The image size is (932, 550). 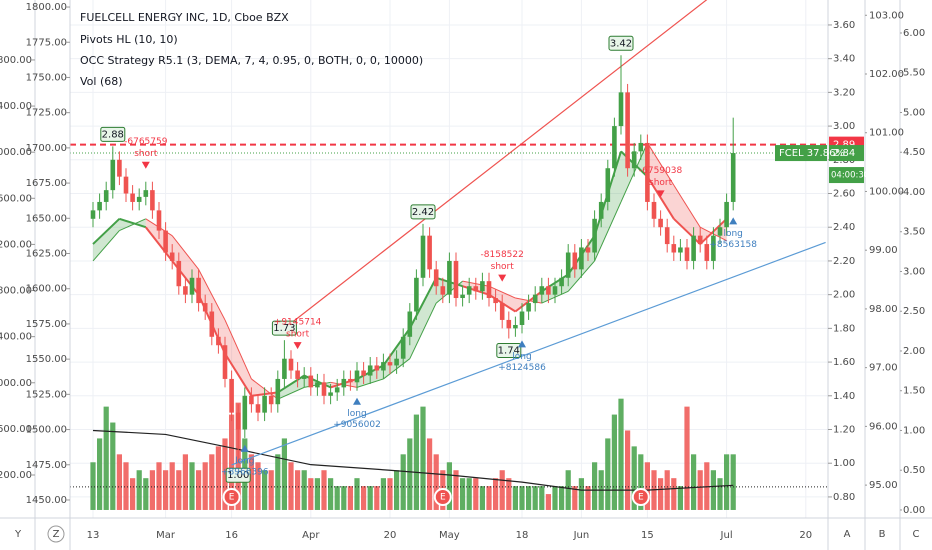 What do you see at coordinates (844, 261) in the screenshot?
I see `y-tick-label: 2.20` at bounding box center [844, 261].